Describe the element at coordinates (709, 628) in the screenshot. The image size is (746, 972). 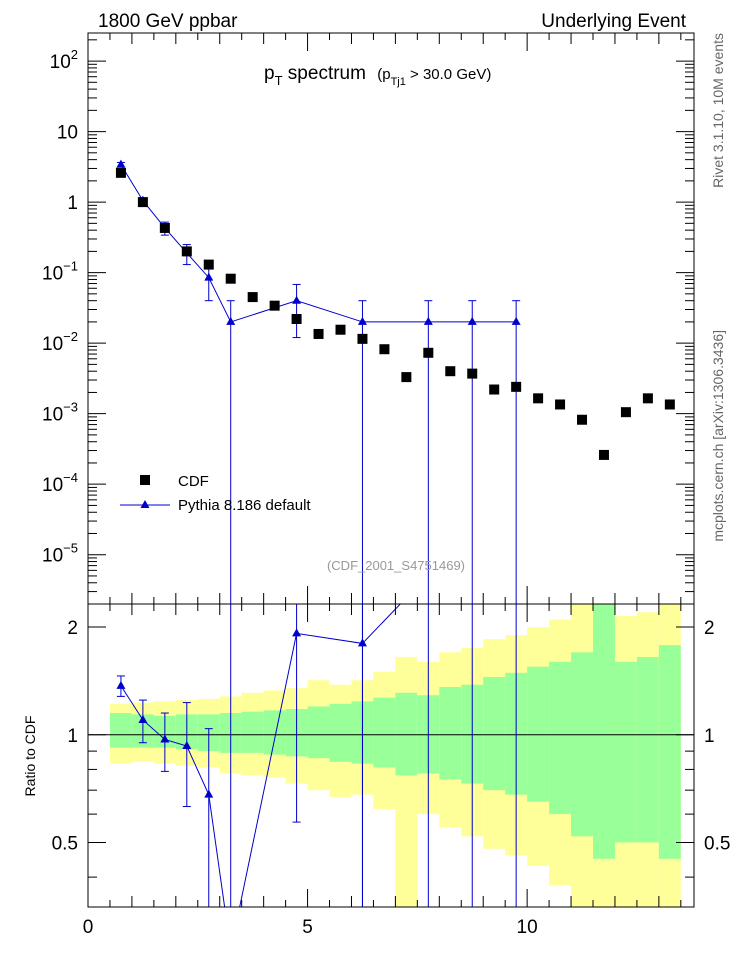
I see `ratio-y-tick-label-right: 2` at that location.